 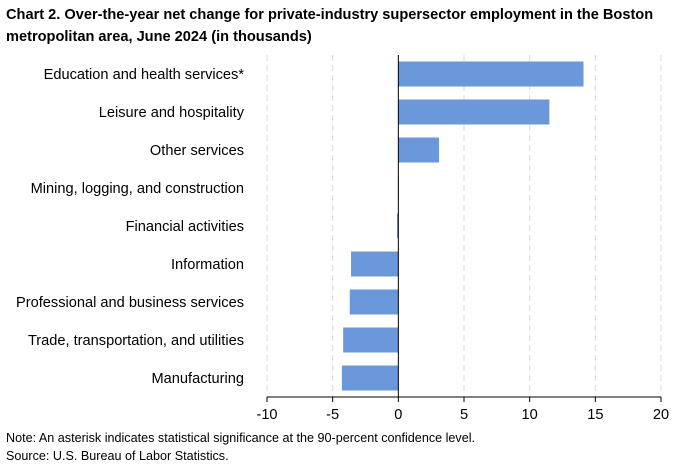 What do you see at coordinates (530, 415) in the screenshot?
I see `x-tick-label: 10` at bounding box center [530, 415].